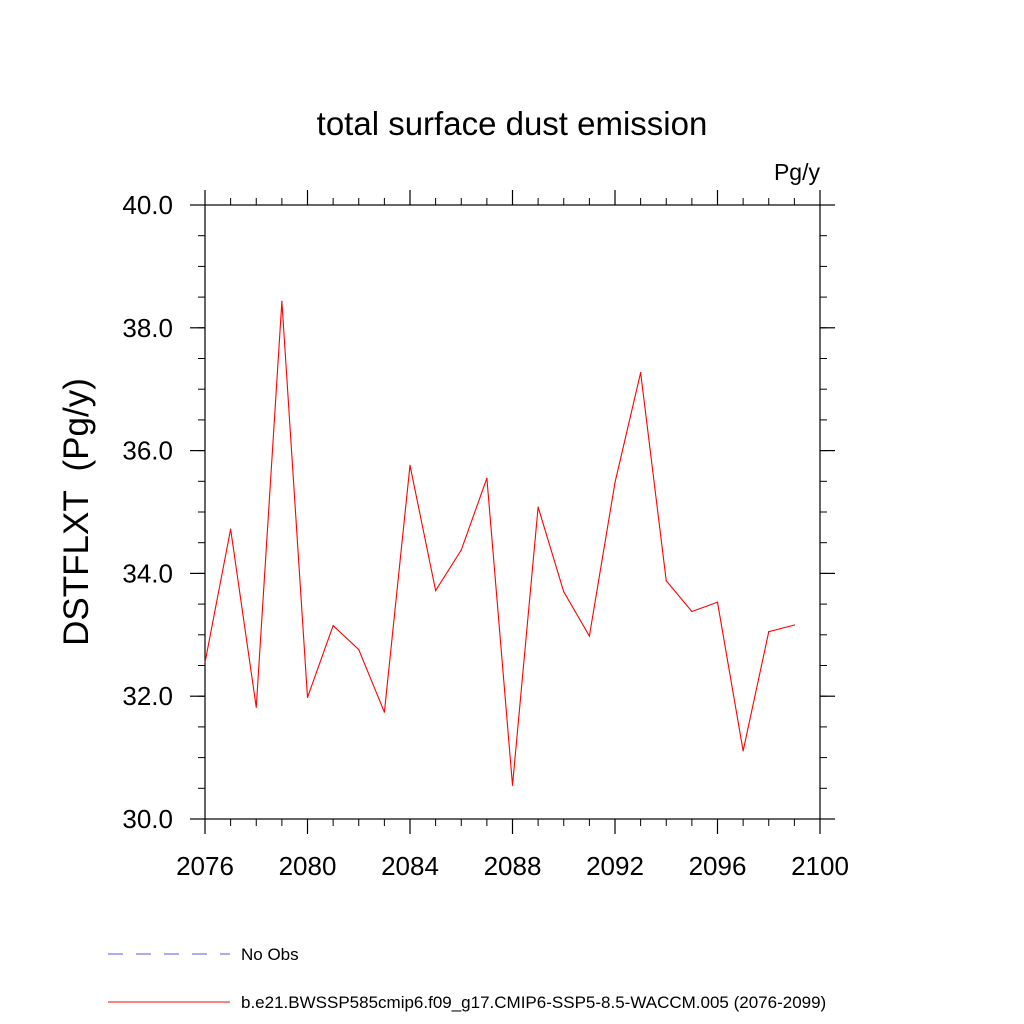 Image resolution: width=1024 pixels, height=1024 pixels. I want to click on y-tick-label: 38.0, so click(147, 328).